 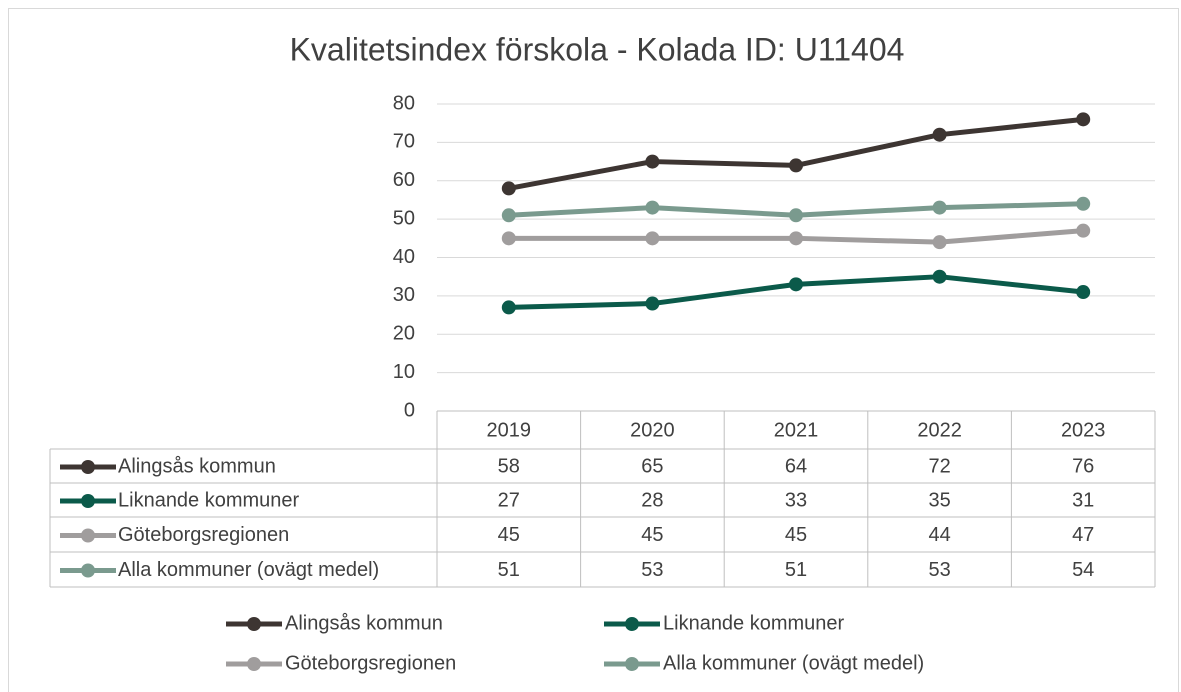 What do you see at coordinates (652, 430) in the screenshot?
I see `table-header: 2020` at bounding box center [652, 430].